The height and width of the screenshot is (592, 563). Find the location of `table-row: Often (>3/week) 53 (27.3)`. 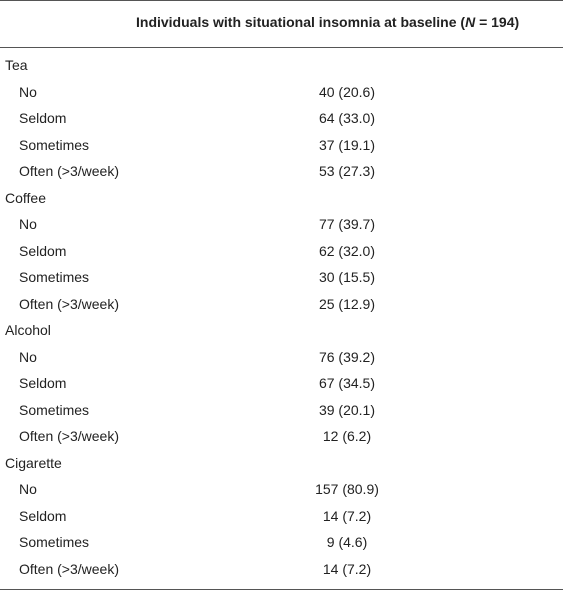

table-row: Often (>3/week) 53 (27.3) is located at coordinates (281, 171).